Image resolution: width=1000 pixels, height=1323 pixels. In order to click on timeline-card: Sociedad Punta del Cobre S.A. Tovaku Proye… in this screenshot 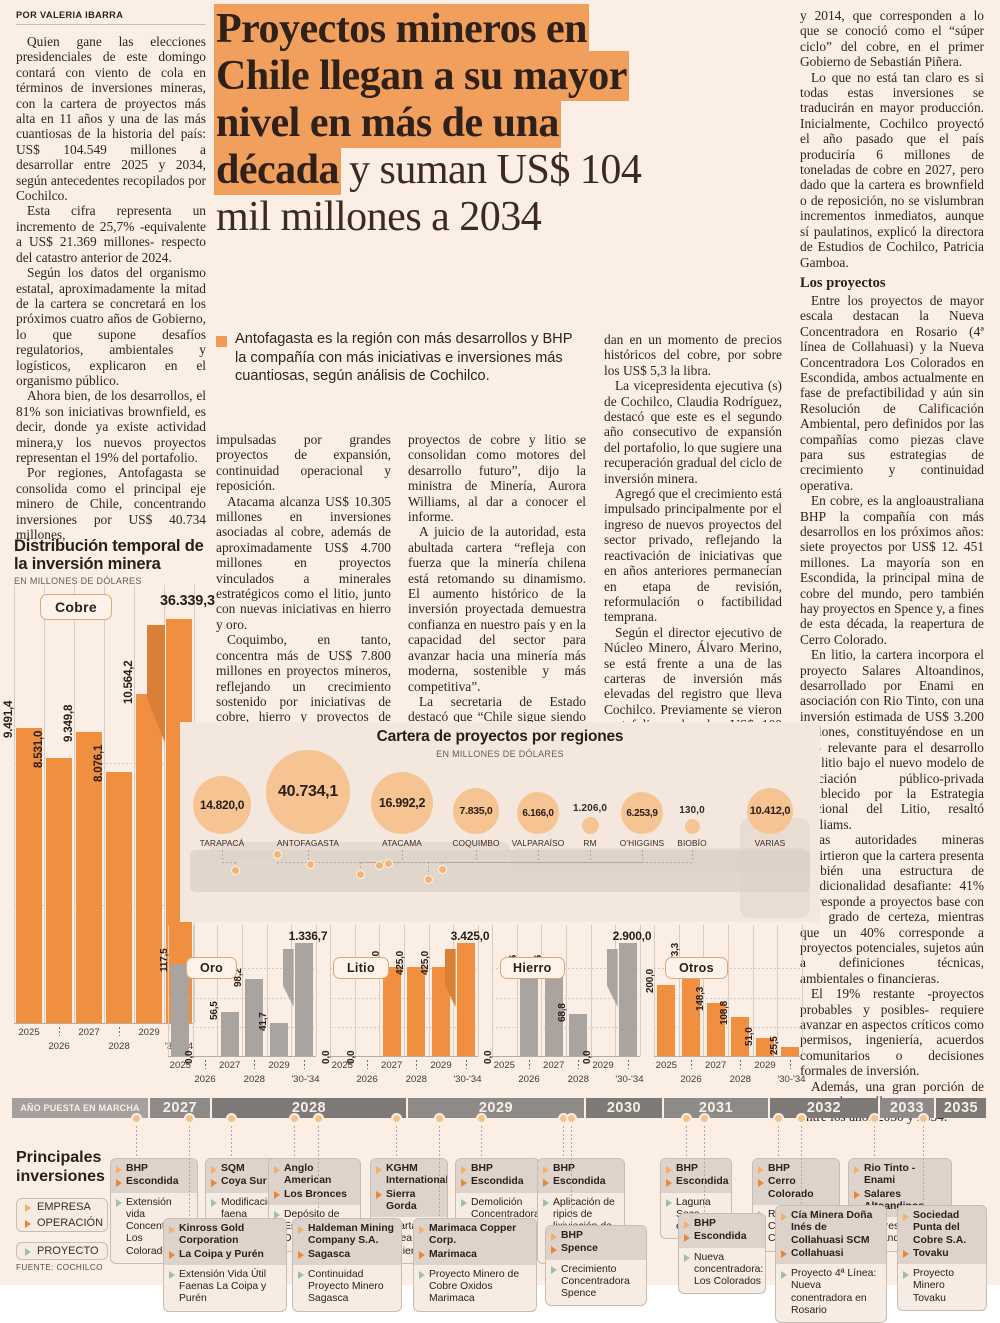, I will do `click(942, 1258)`.